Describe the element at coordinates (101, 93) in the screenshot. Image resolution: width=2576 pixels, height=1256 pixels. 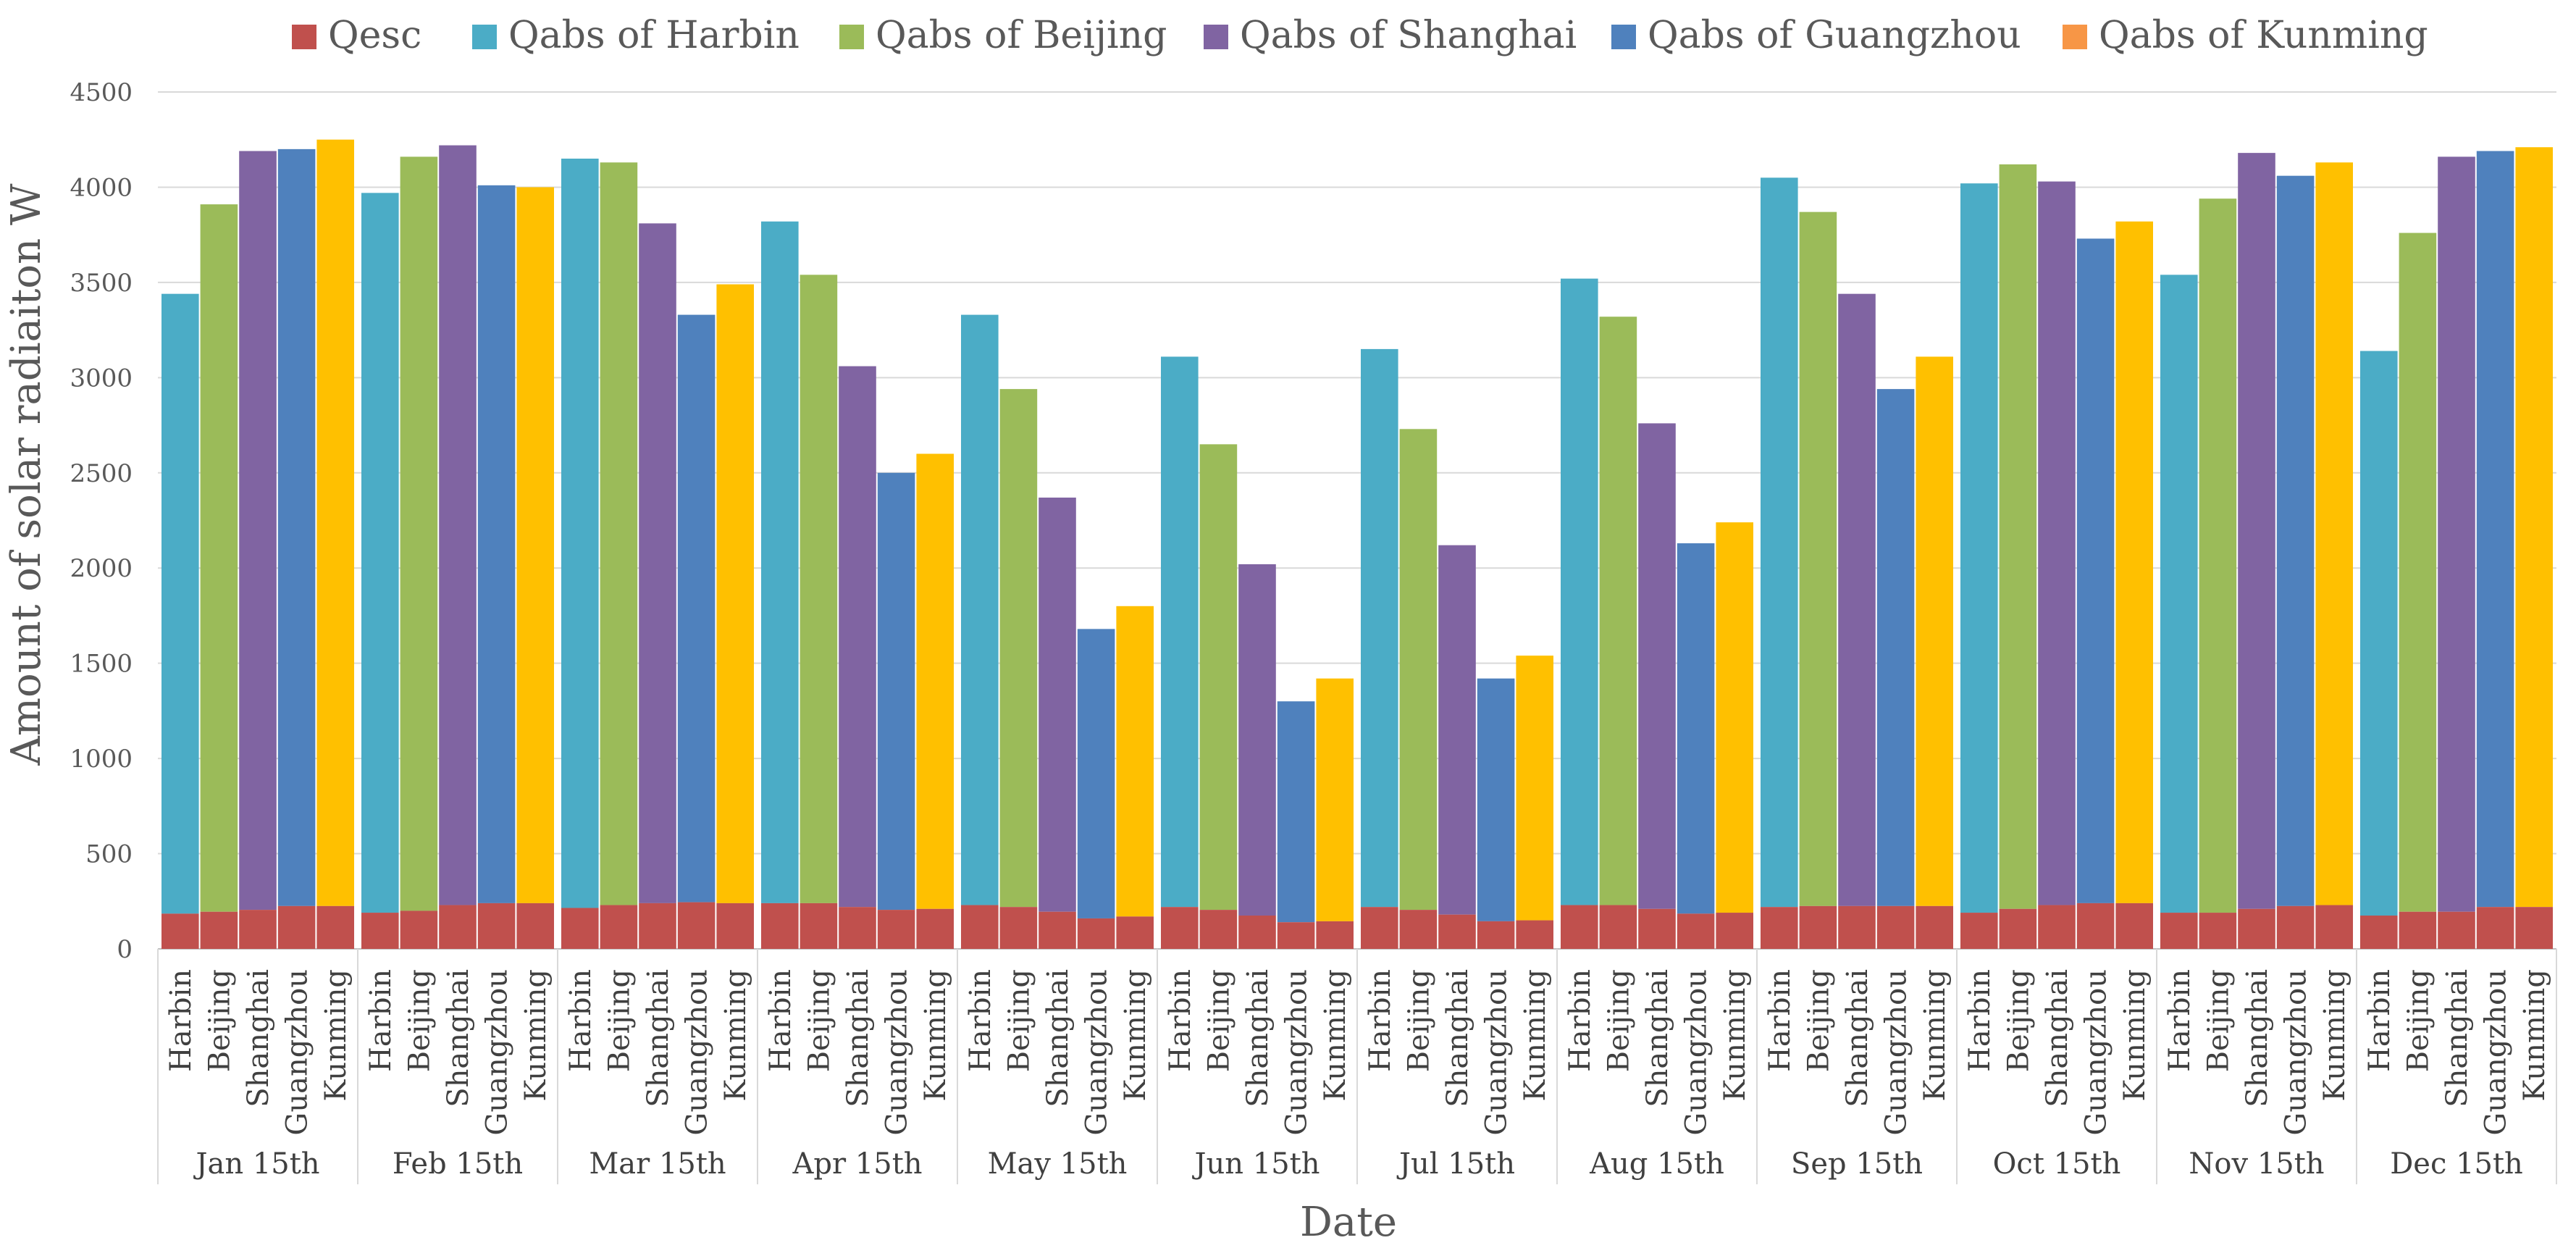
I see `y-tick-label: 4500` at that location.